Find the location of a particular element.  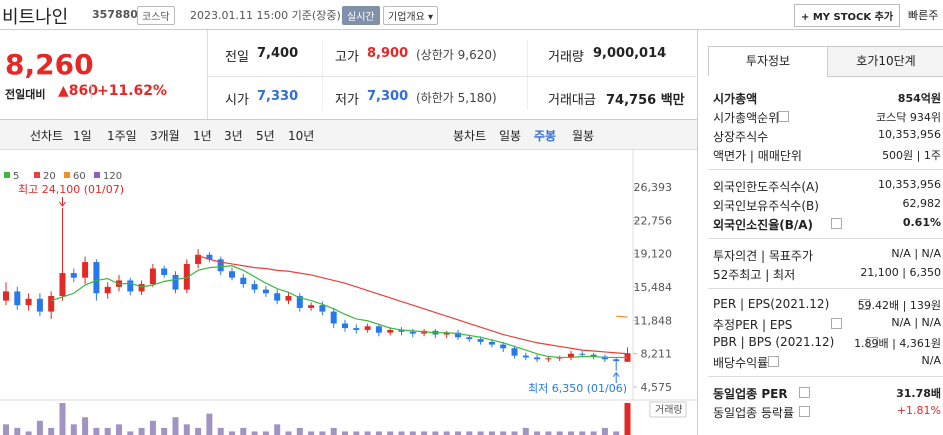

info-value: 62,982 is located at coordinates (922, 203).